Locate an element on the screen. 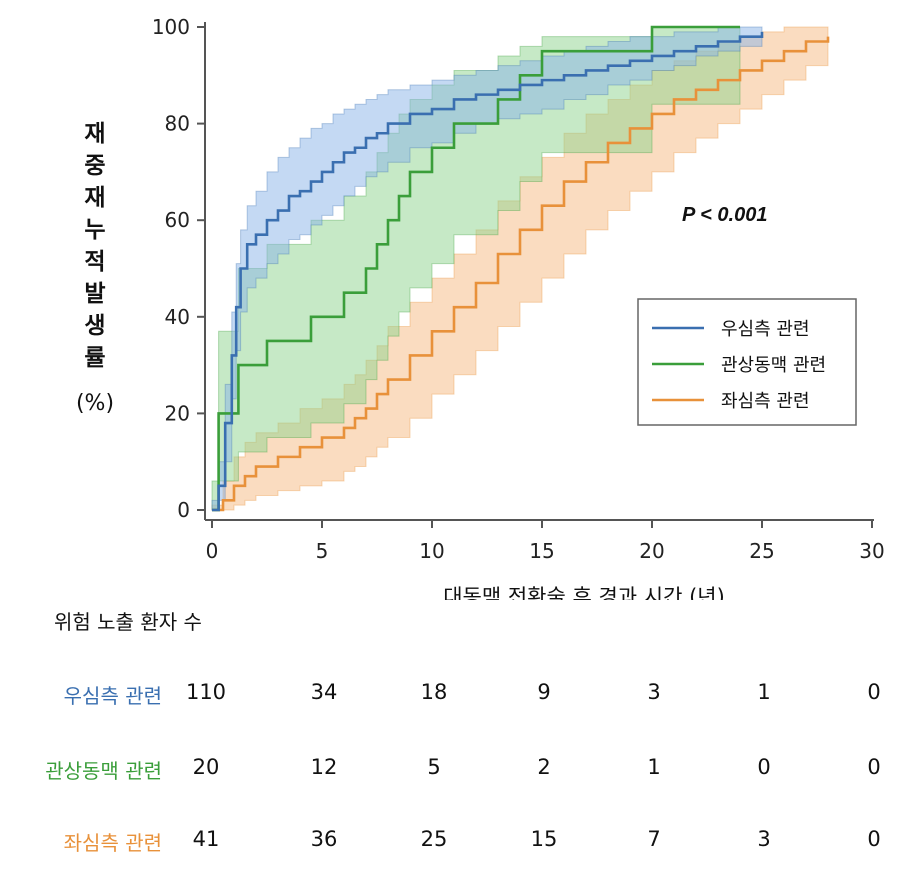  risk-value: 2 is located at coordinates (544, 767).